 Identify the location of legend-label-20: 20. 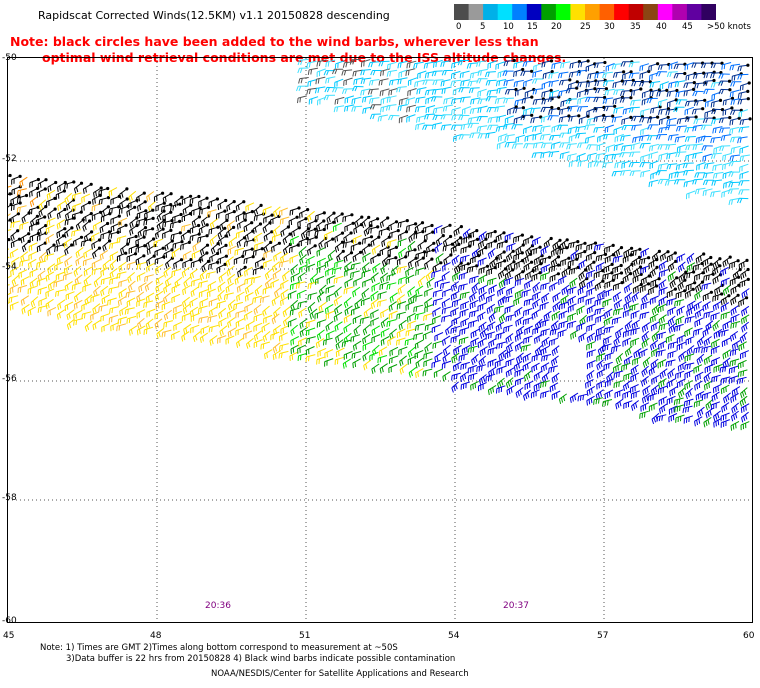
(556, 27).